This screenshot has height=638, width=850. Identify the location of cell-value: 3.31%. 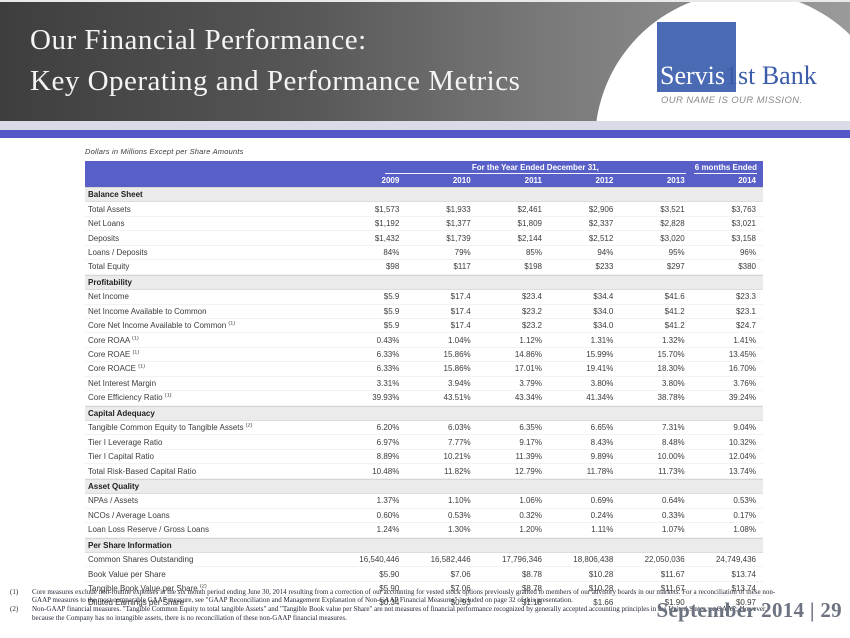
(388, 383).